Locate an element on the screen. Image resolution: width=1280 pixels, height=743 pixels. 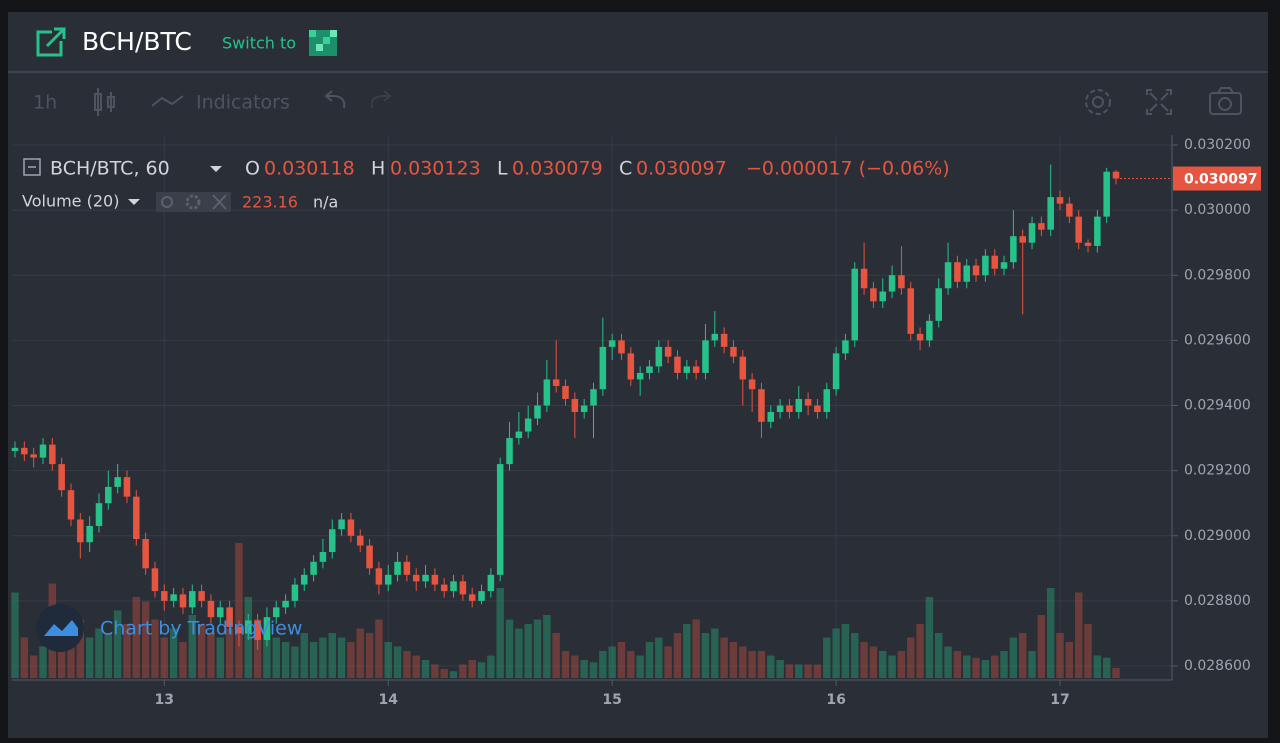
redo-icon is located at coordinates (381, 99).